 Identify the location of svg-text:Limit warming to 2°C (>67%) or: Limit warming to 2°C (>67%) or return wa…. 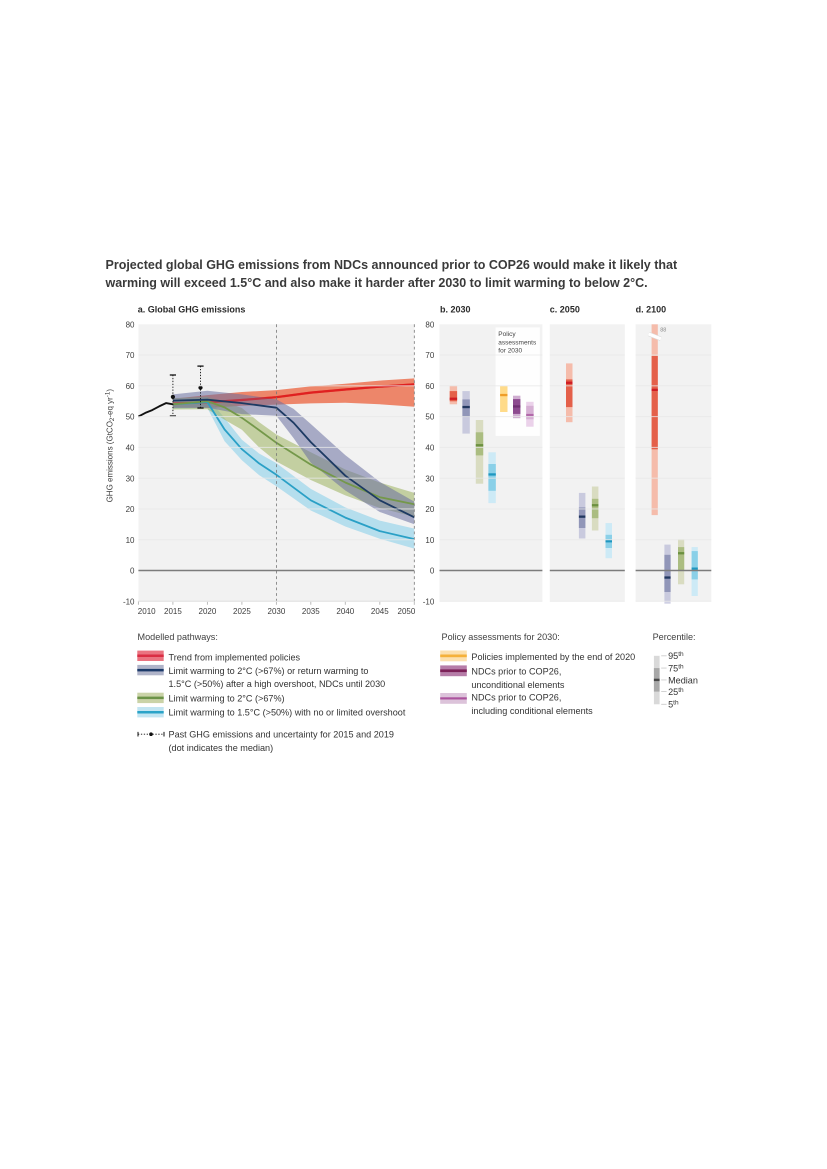
(269, 671).